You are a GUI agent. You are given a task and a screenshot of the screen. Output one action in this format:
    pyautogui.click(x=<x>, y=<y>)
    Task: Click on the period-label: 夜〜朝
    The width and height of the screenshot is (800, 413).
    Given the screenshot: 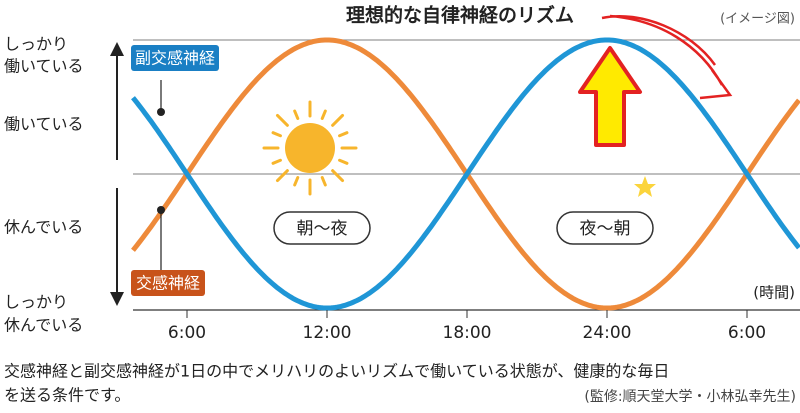 What is the action you would take?
    pyautogui.click(x=605, y=229)
    